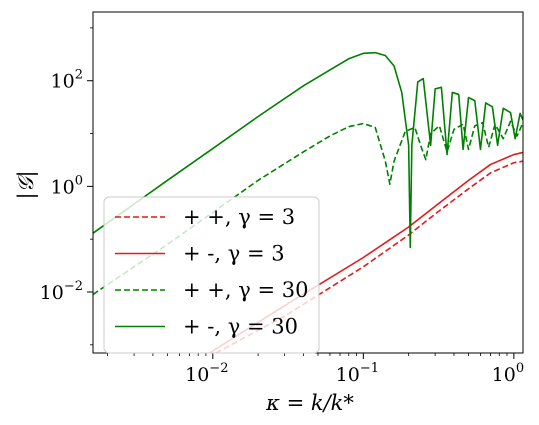 Image resolution: width=539 pixels, height=425 pixels. What do you see at coordinates (309, 403) in the screenshot?
I see `x-axis-label: κ = k/k*` at bounding box center [309, 403].